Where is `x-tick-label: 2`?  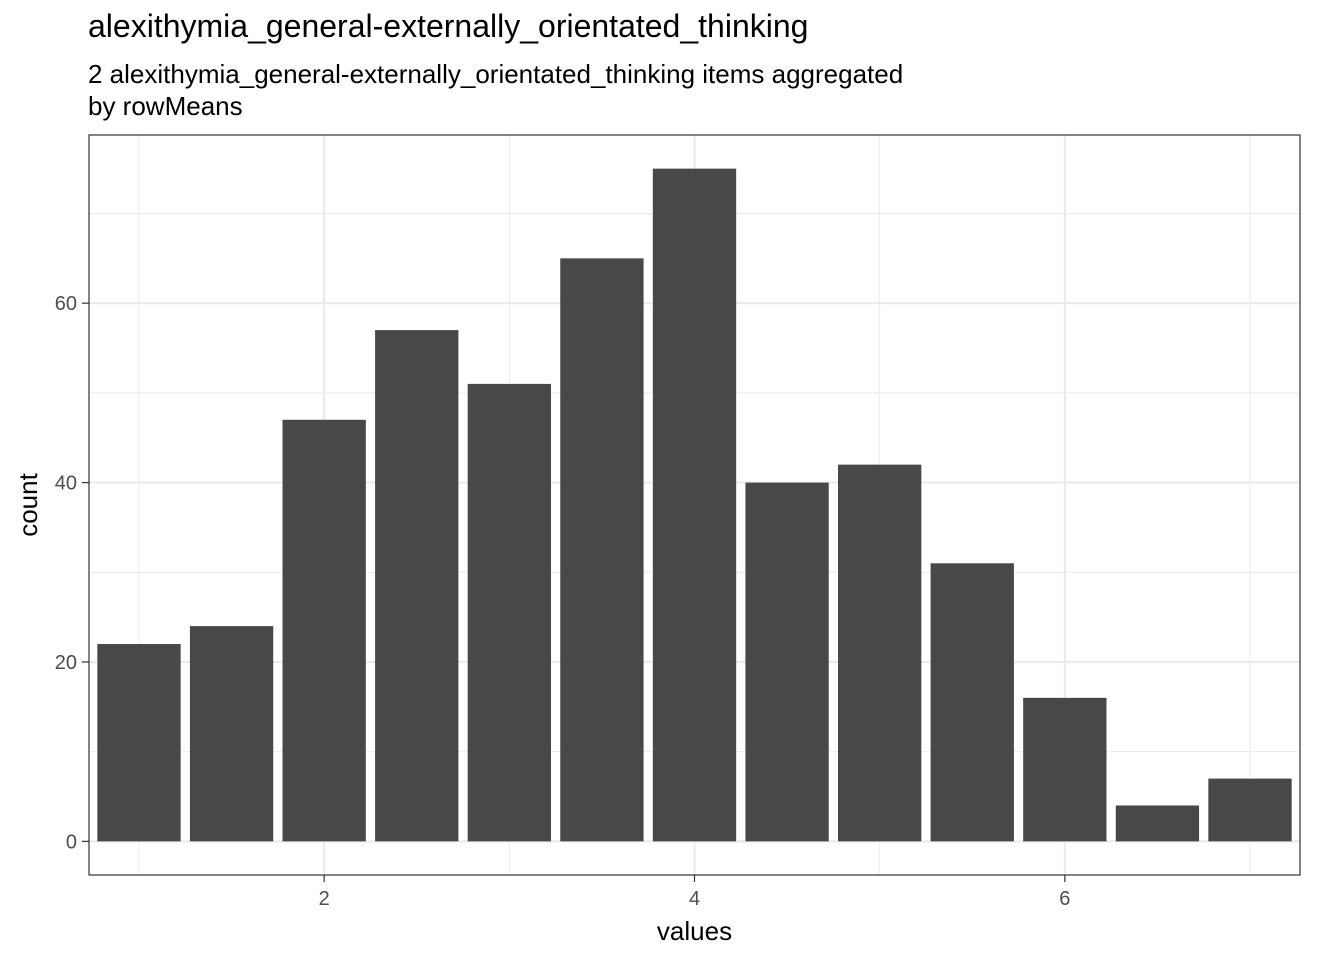
x-tick-label: 2 is located at coordinates (324, 899).